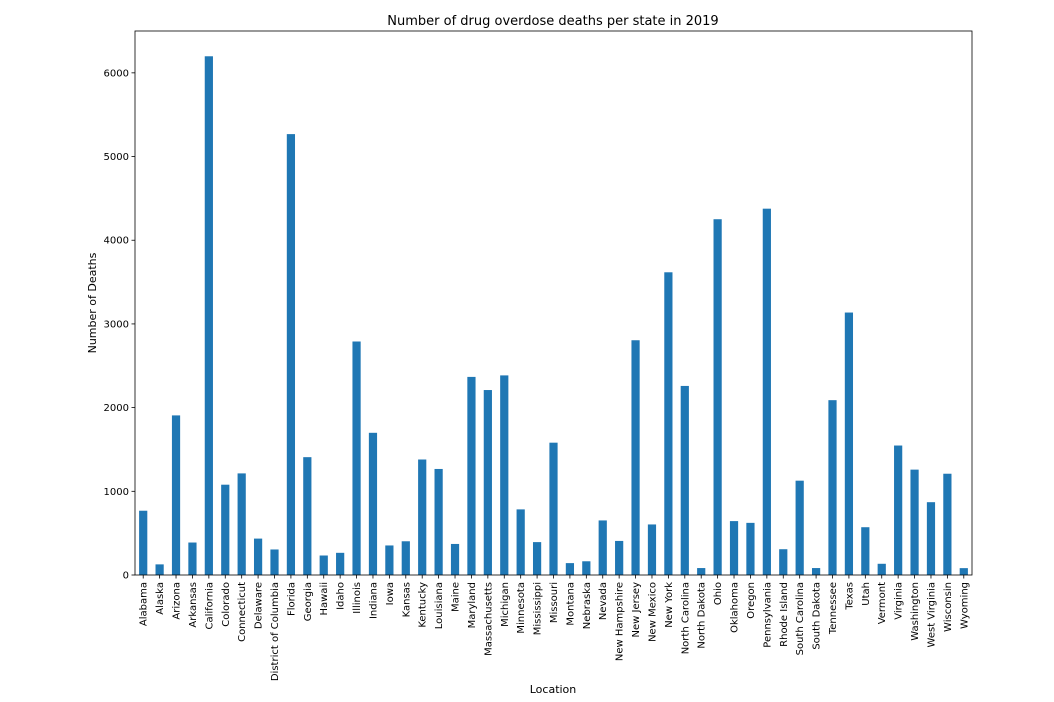 The image size is (1054, 702). What do you see at coordinates (116, 73) in the screenshot?
I see `y-tick-label: 6000` at bounding box center [116, 73].